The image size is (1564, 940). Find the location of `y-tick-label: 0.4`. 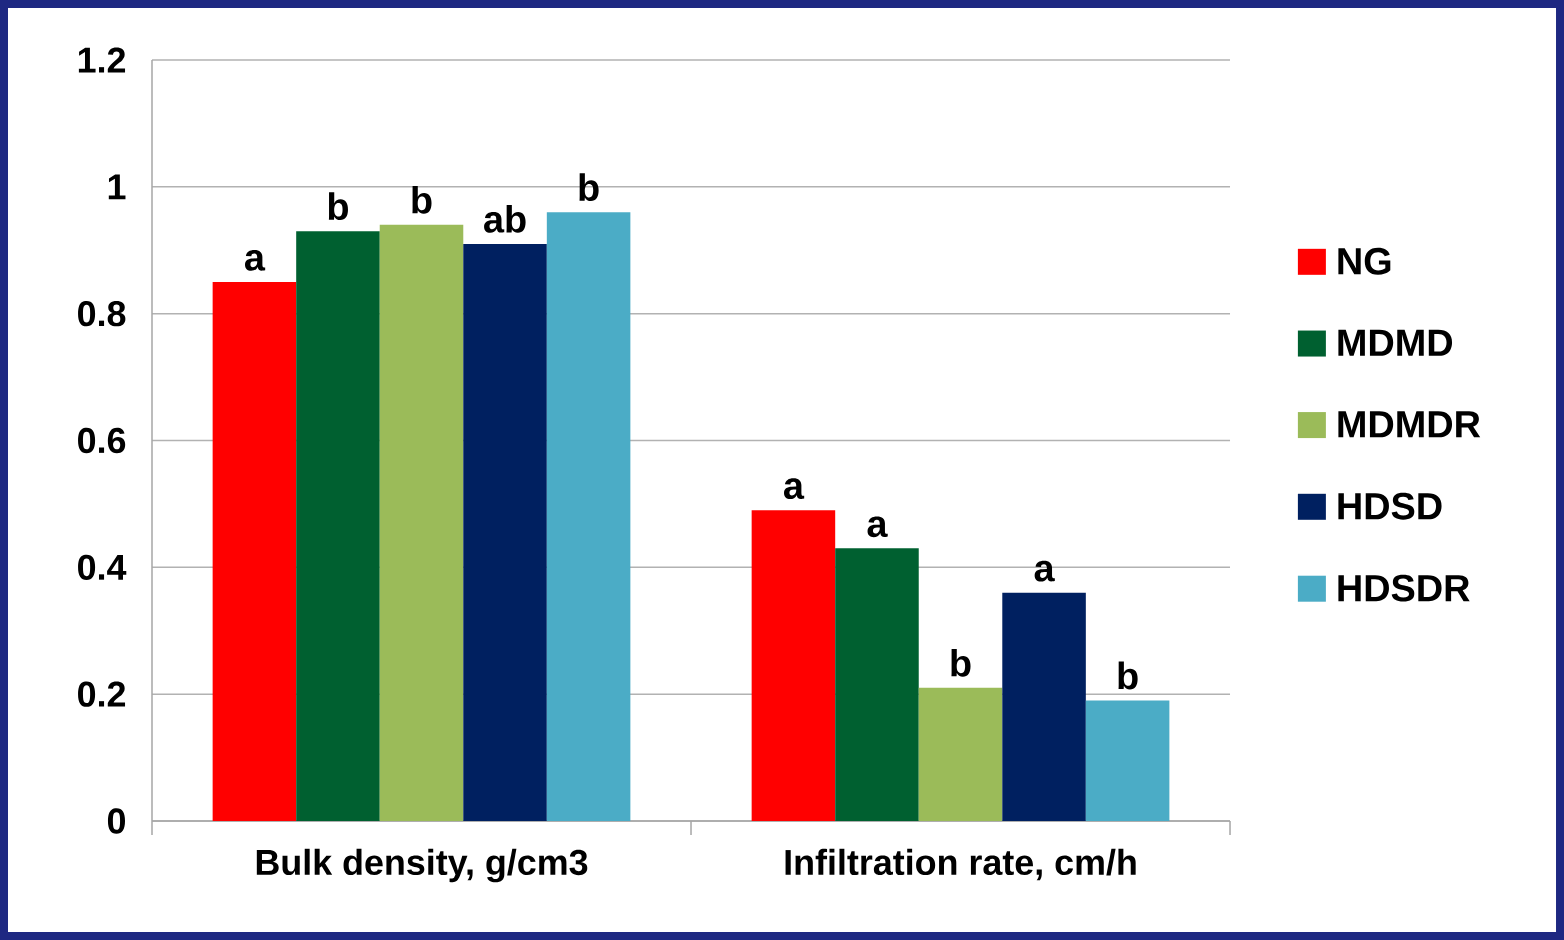

y-tick-label: 0.4 is located at coordinates (102, 567).